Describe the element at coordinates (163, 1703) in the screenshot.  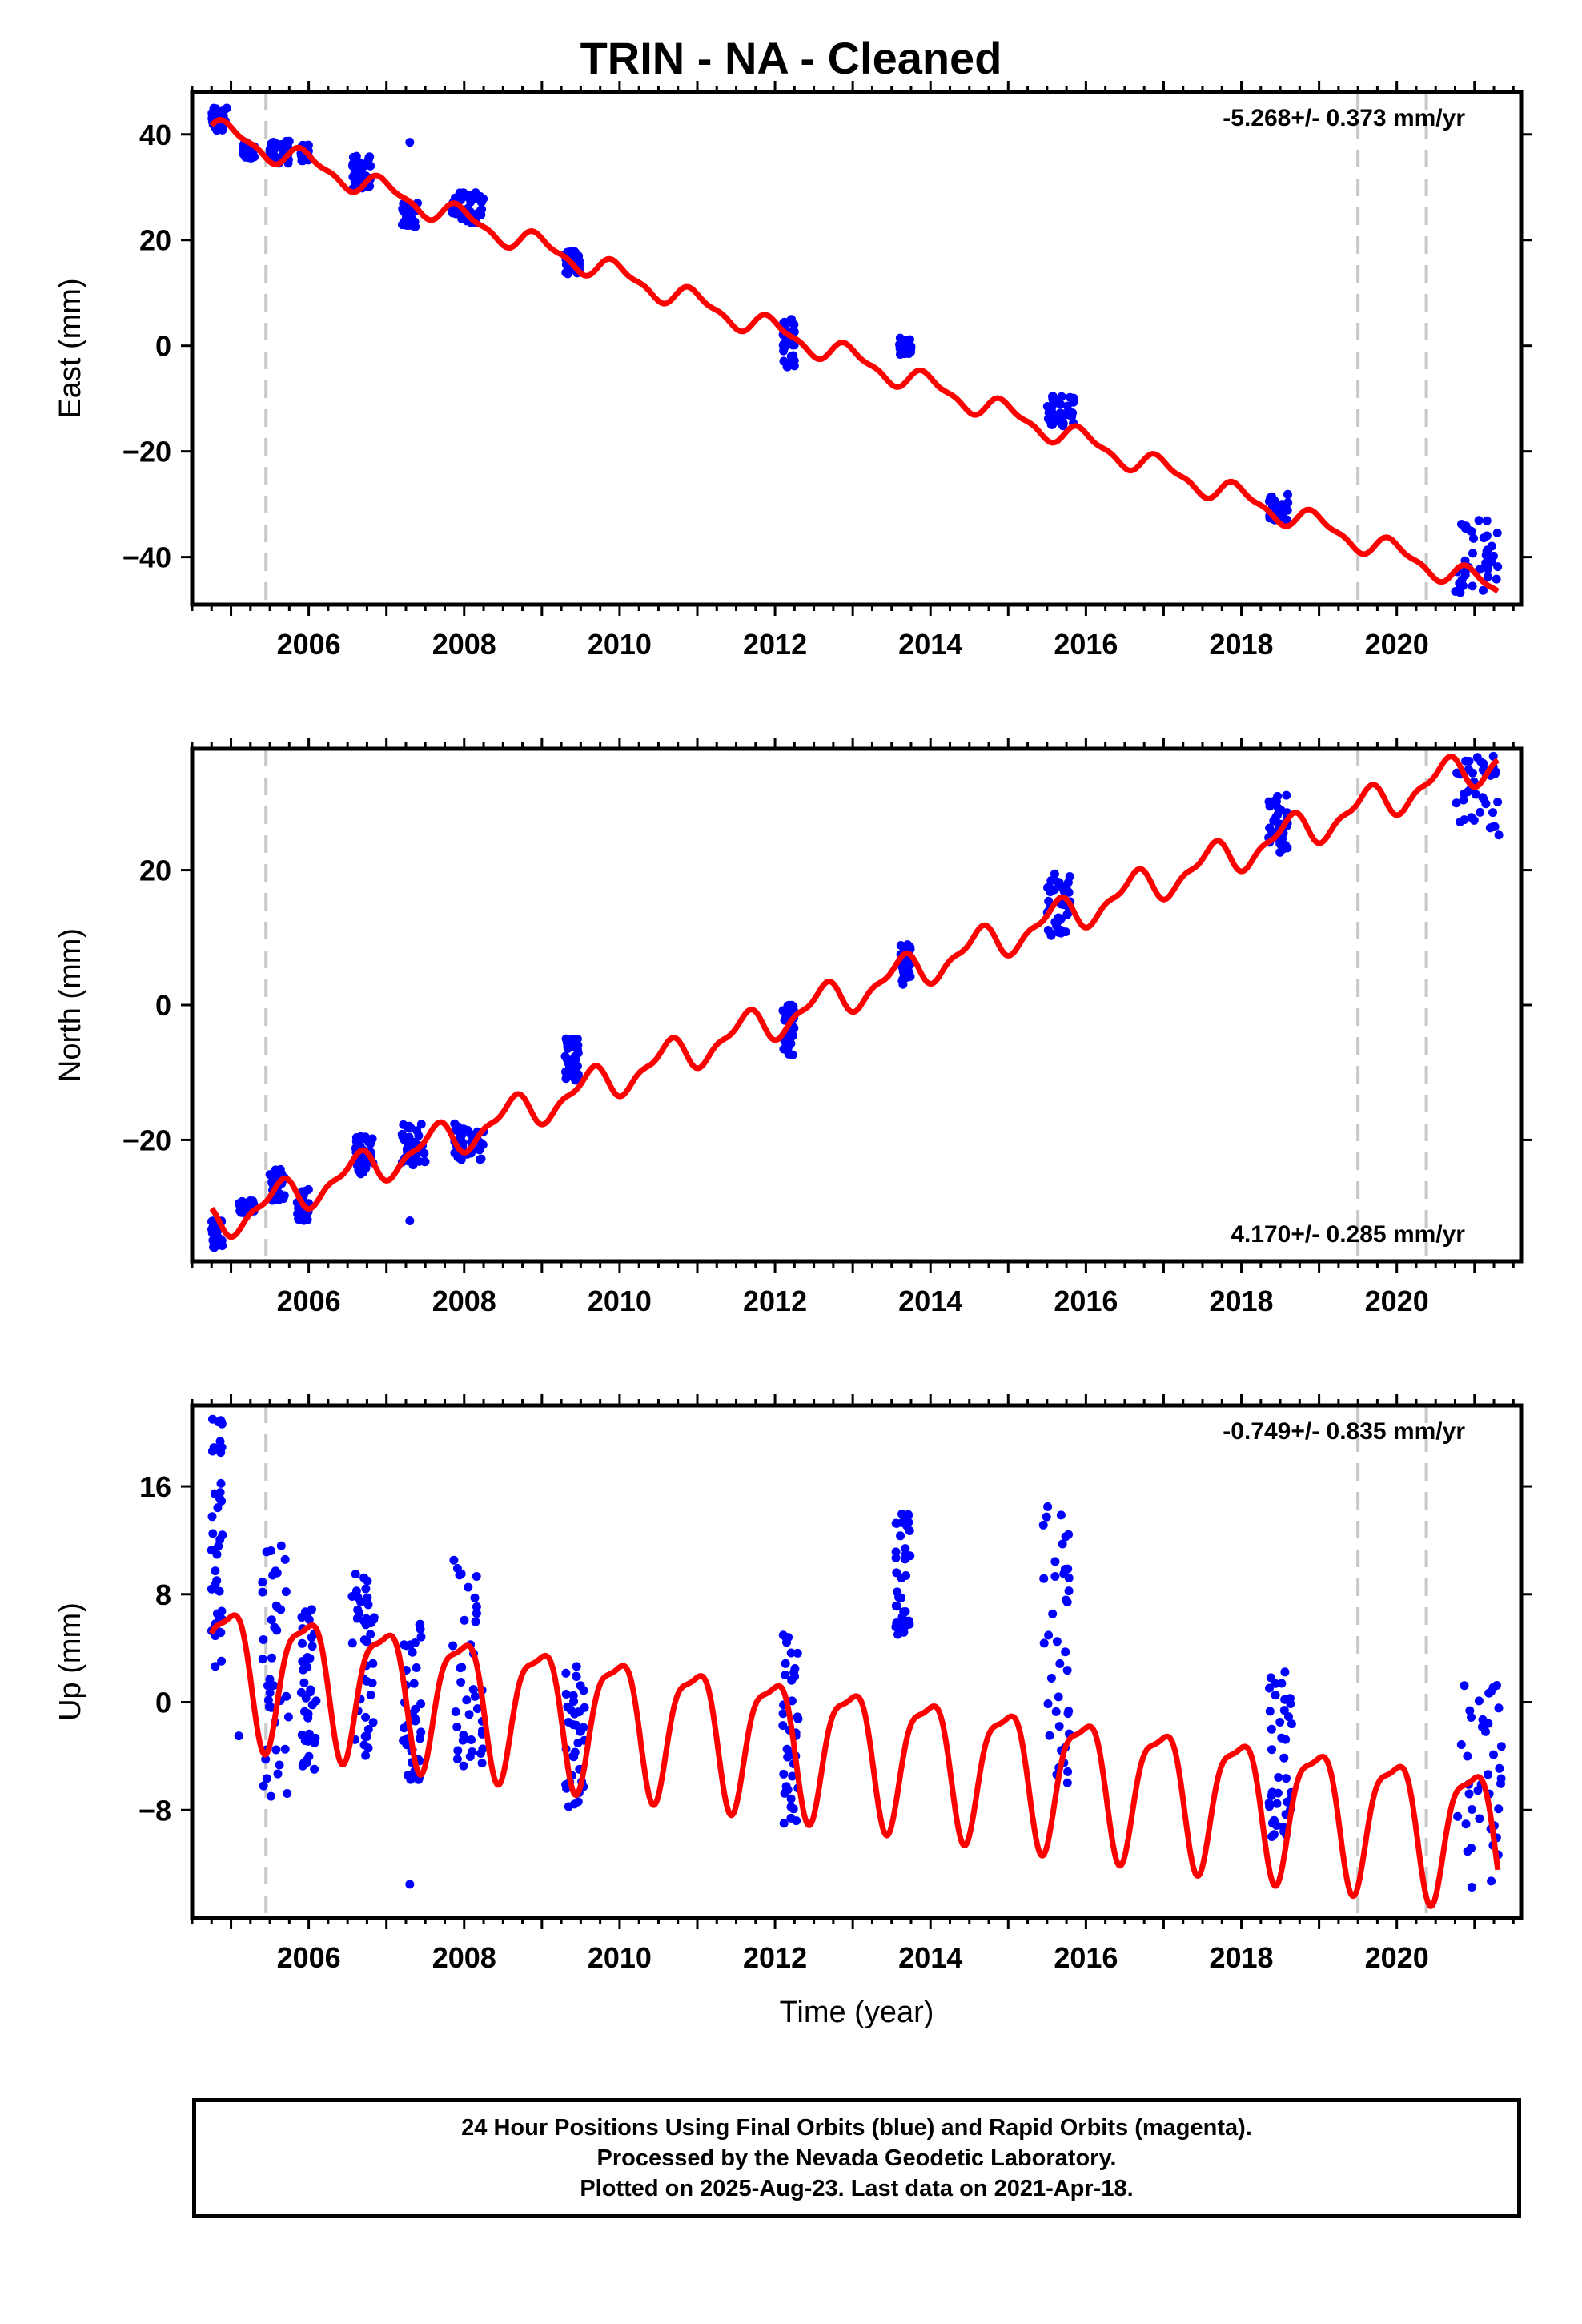
I see `y-tick-label: 0` at that location.